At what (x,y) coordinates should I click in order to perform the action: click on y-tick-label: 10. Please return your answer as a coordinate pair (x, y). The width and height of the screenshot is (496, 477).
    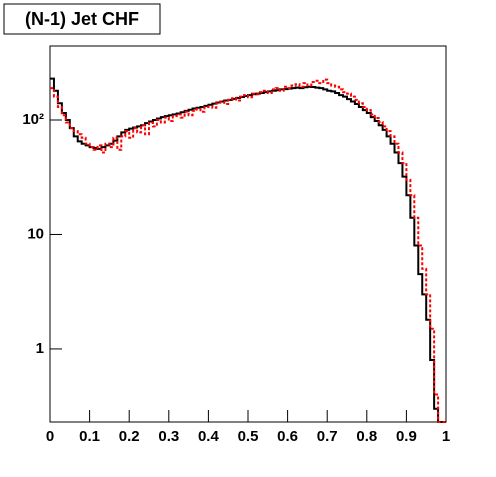
    Looking at the image, I should click on (35, 233).